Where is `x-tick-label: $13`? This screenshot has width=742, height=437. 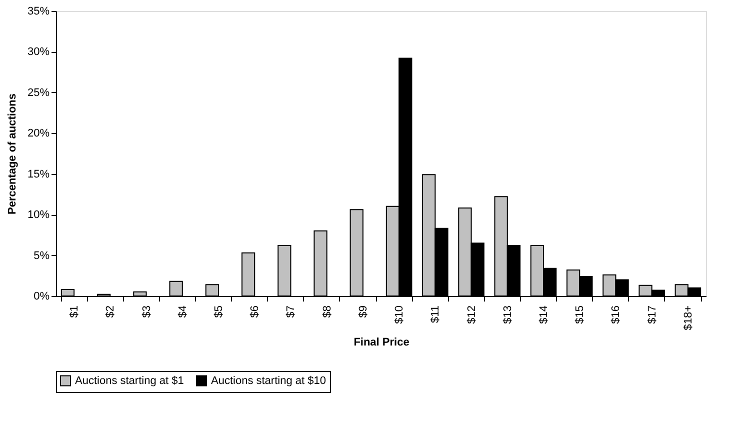 x-tick-label: $13 is located at coordinates (508, 315).